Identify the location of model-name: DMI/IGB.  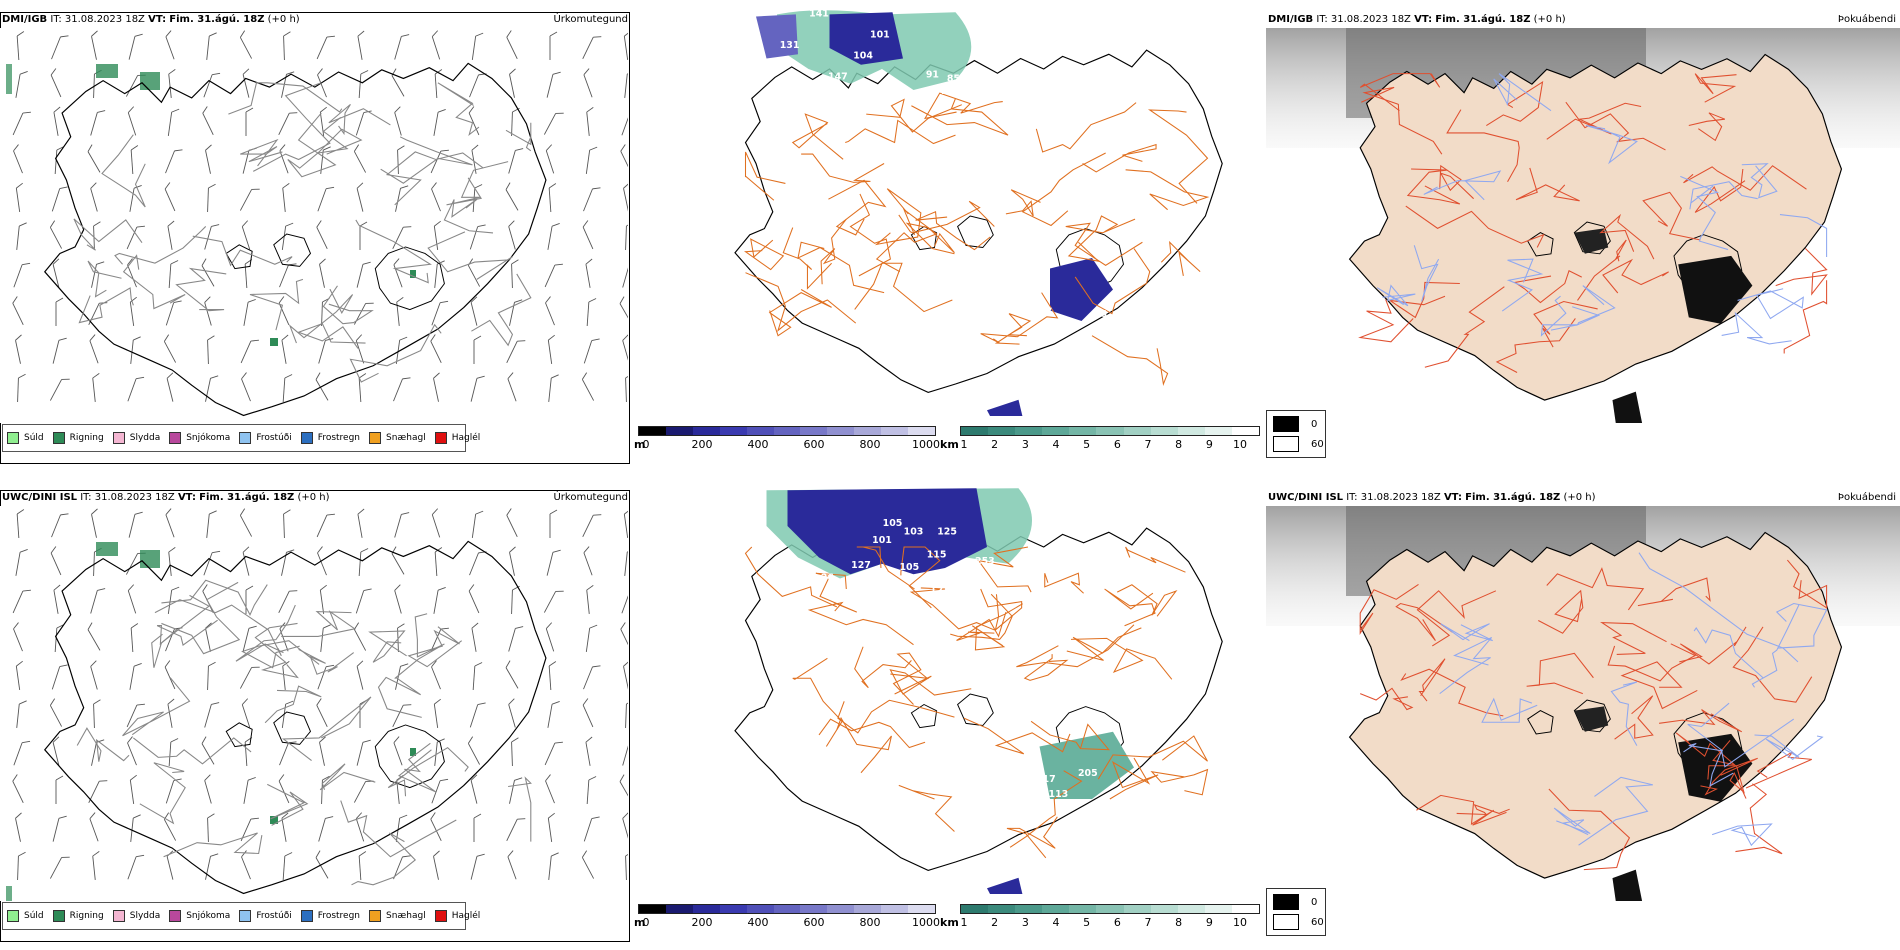
(25, 19).